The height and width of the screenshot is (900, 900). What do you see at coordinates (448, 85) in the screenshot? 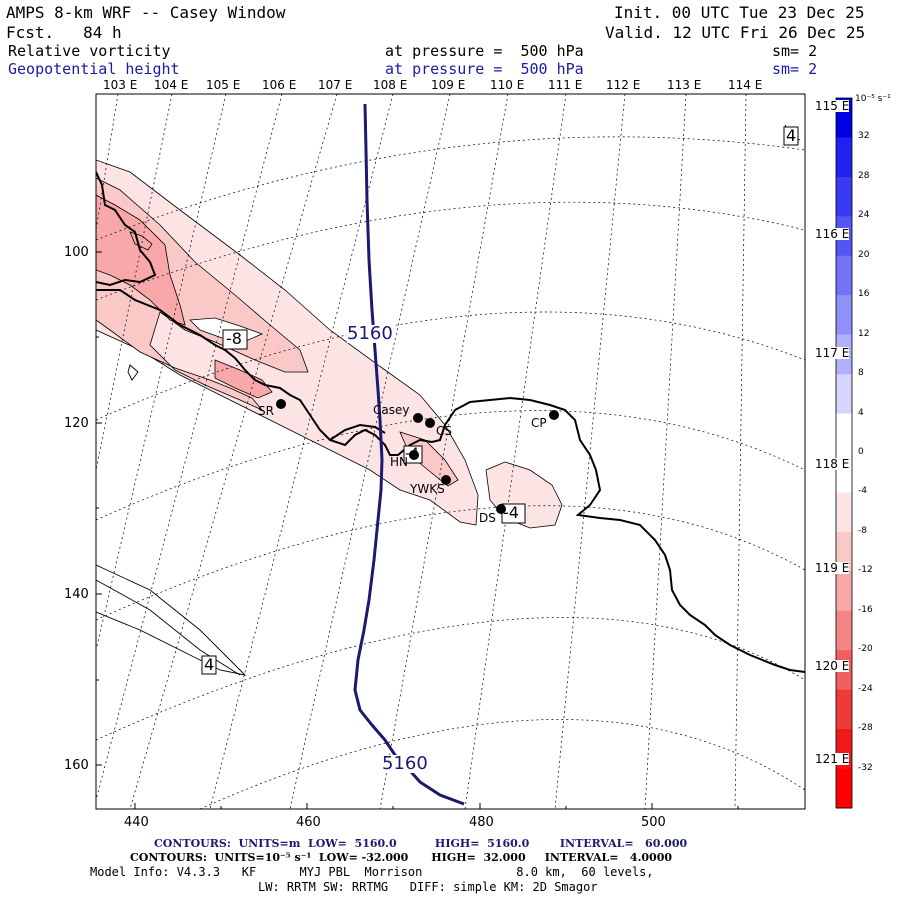
I see `lon-label: 109 E` at bounding box center [448, 85].